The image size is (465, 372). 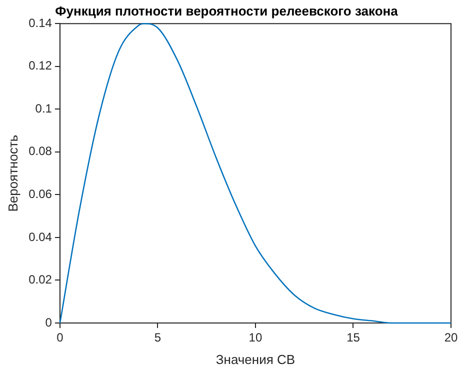 What do you see at coordinates (227, 10) in the screenshot?
I see `chart-title: Функция плотности вероятности релеевского закона` at bounding box center [227, 10].